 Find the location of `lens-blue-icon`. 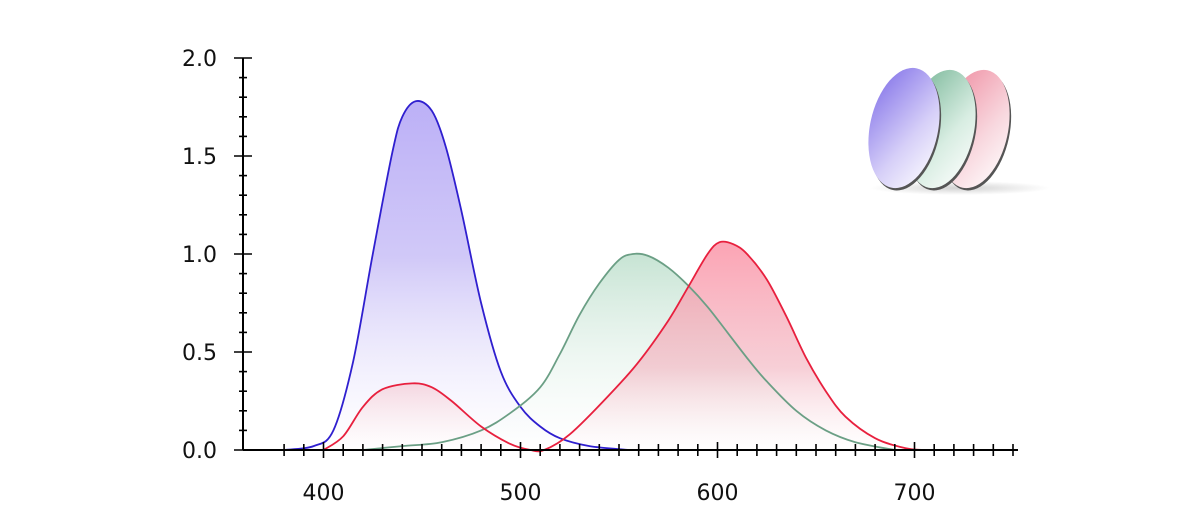

lens-blue-icon is located at coordinates (905, 129).